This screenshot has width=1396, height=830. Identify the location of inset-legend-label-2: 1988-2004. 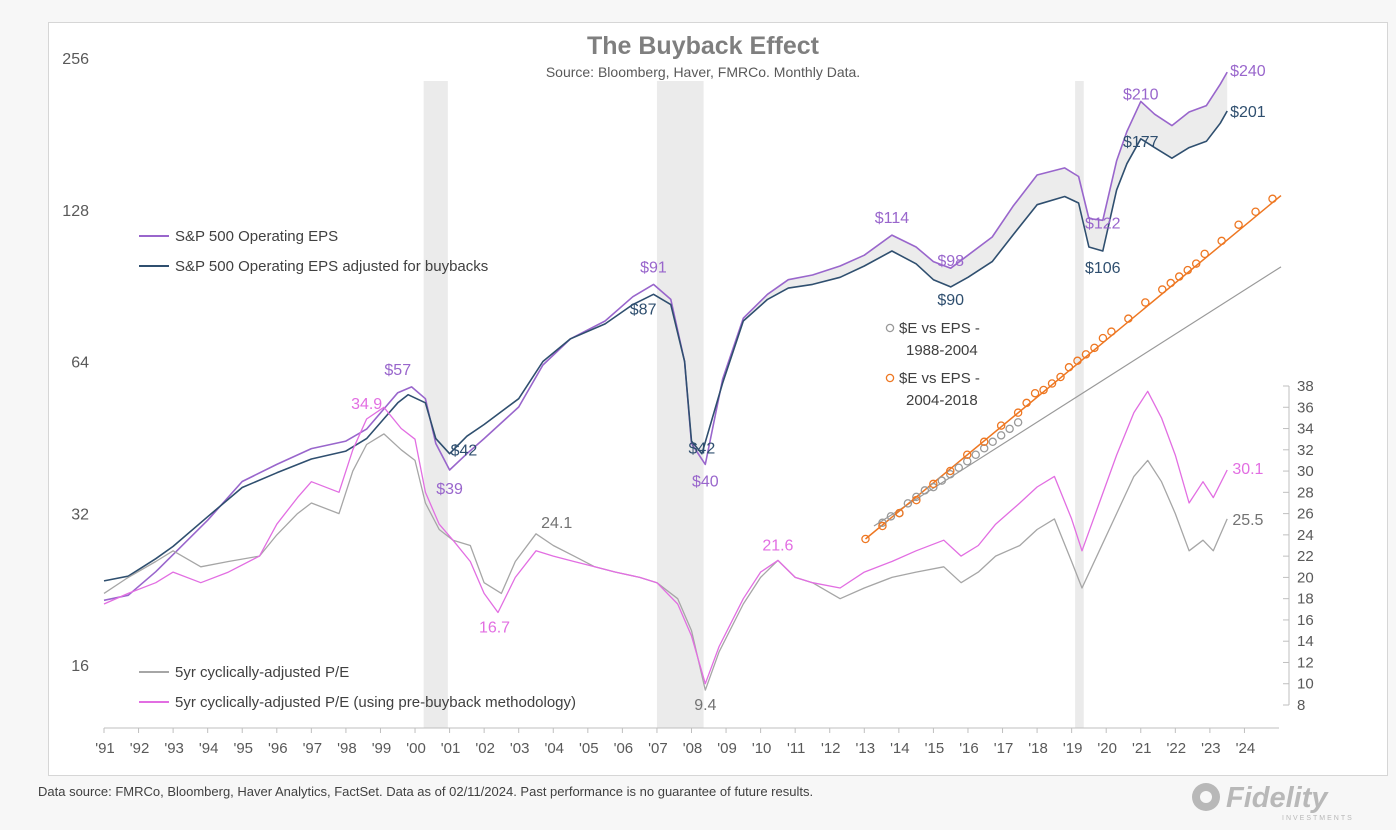
(942, 350).